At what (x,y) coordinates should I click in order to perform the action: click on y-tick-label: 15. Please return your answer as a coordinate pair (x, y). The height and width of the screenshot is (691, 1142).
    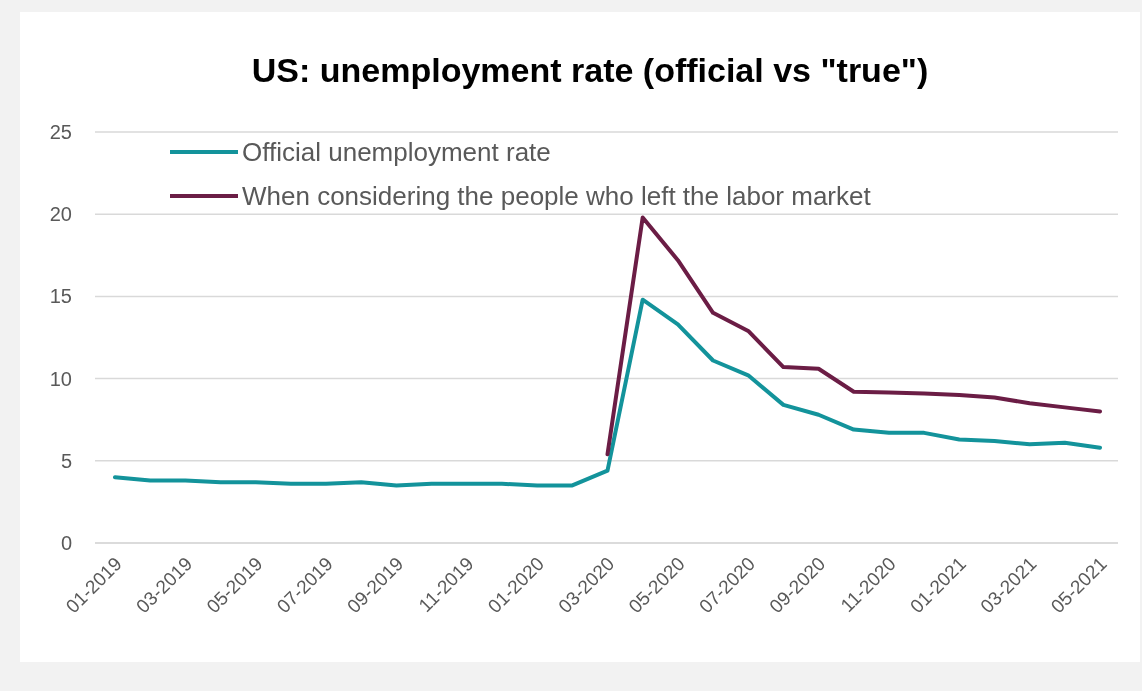
    Looking at the image, I should click on (60, 296).